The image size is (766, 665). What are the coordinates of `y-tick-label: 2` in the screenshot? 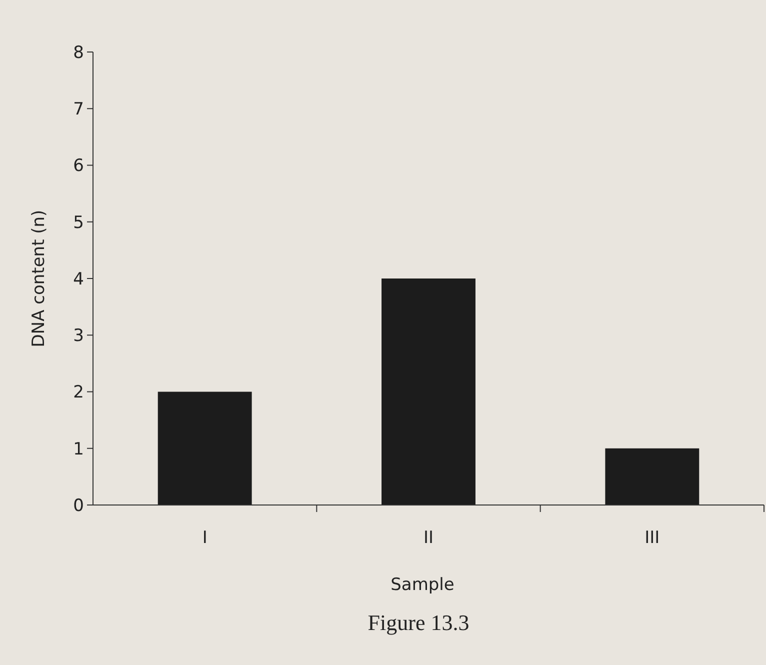 It's located at (78, 392).